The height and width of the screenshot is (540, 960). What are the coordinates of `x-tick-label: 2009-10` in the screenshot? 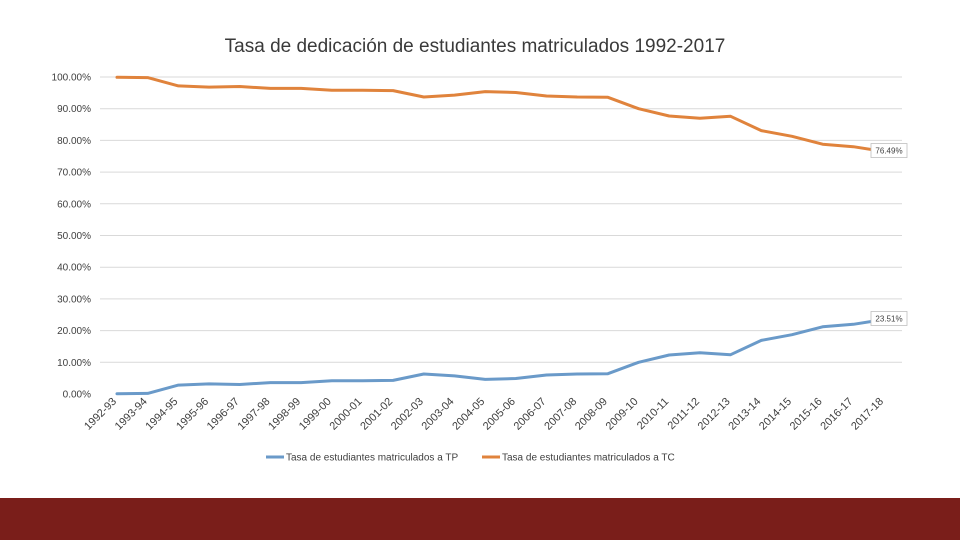 It's located at (622, 414).